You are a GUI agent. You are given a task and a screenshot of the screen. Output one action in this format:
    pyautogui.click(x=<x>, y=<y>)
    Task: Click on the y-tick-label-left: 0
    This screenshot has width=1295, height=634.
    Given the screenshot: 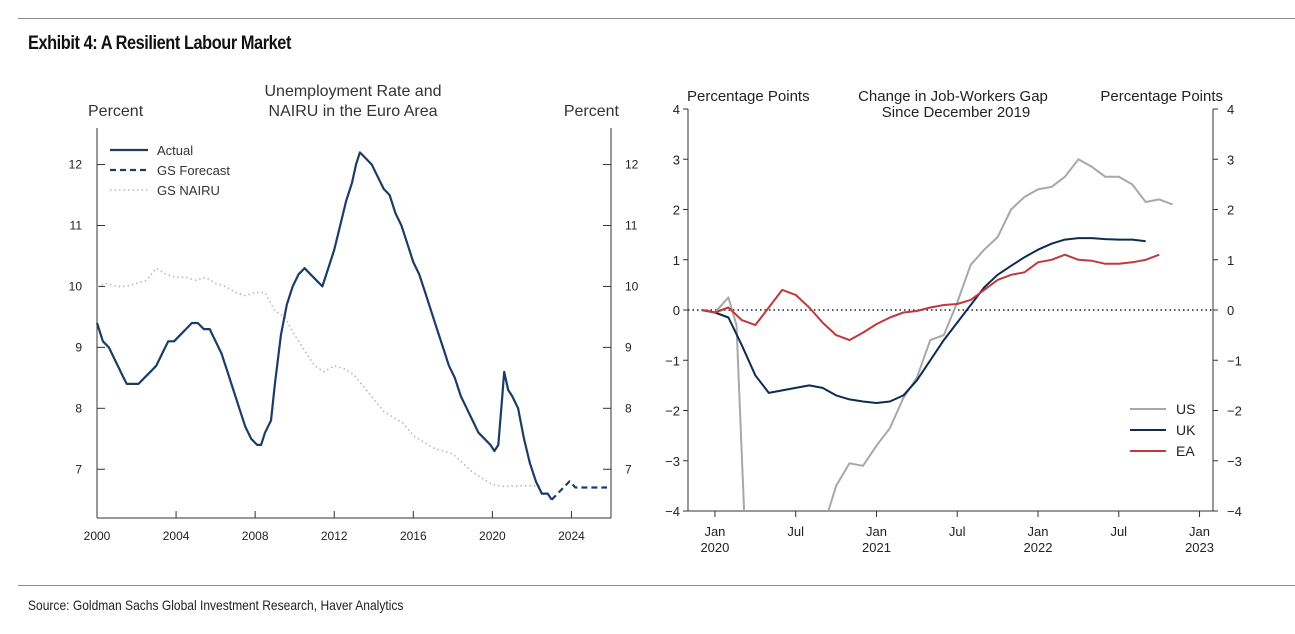 What is the action you would take?
    pyautogui.click(x=676, y=310)
    